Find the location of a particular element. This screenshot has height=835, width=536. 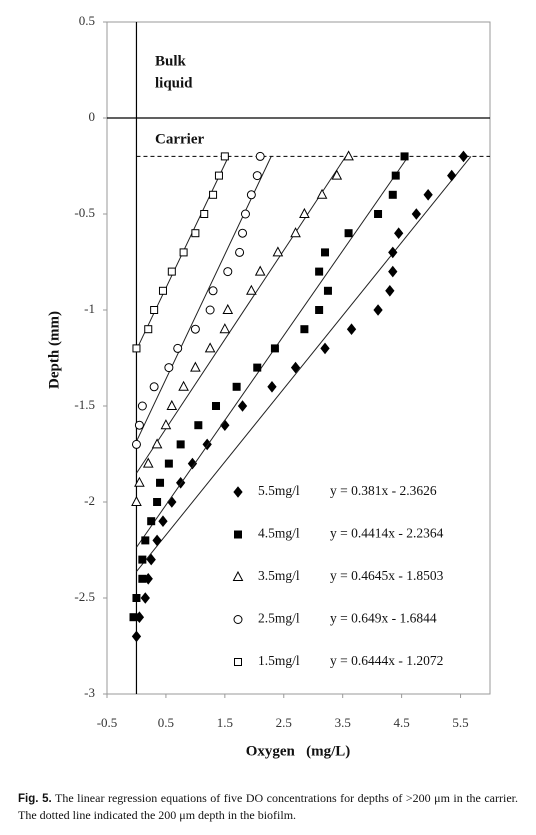

y-tick-label: -2 is located at coordinates (89, 500).